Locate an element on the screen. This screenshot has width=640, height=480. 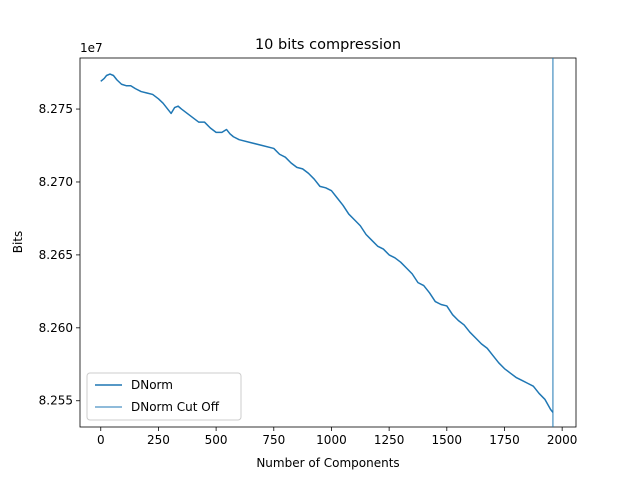
y-tick-label: 8.275 is located at coordinates (56, 109).